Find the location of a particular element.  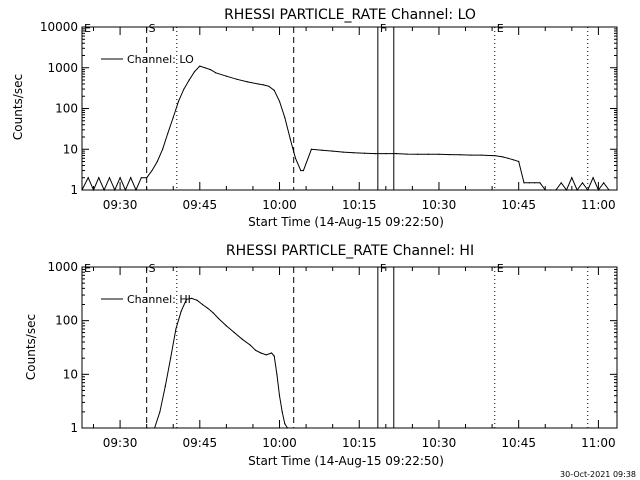

lo-chart-title: RHESSI PARTICLE_RATE Channel: LO is located at coordinates (350, 15).